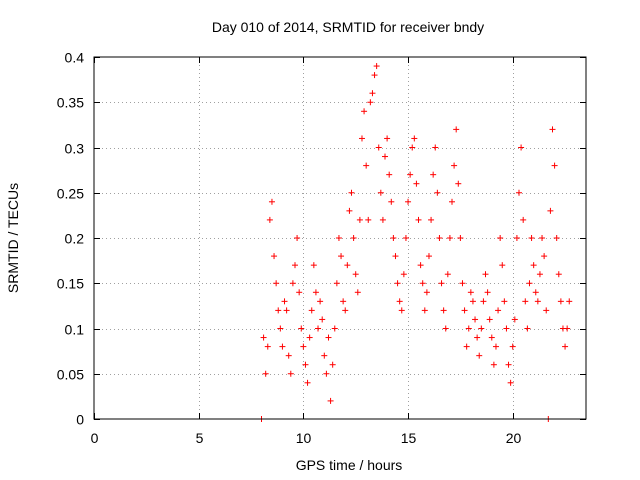 The height and width of the screenshot is (480, 640). I want to click on x-tick-label: 15, so click(409, 438).